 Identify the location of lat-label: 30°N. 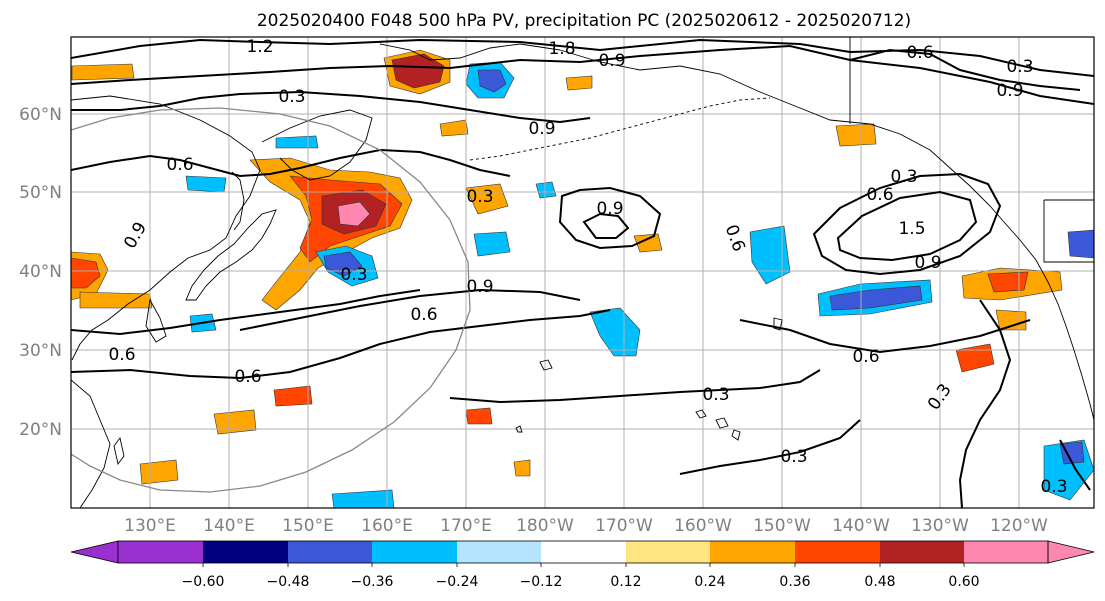
(40, 351).